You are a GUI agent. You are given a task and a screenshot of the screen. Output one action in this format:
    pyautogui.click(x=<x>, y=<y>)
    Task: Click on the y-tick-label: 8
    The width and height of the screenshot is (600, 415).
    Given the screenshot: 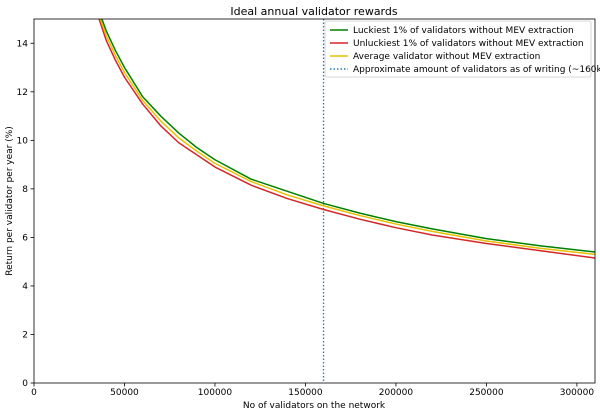 What is the action you would take?
    pyautogui.click(x=25, y=190)
    